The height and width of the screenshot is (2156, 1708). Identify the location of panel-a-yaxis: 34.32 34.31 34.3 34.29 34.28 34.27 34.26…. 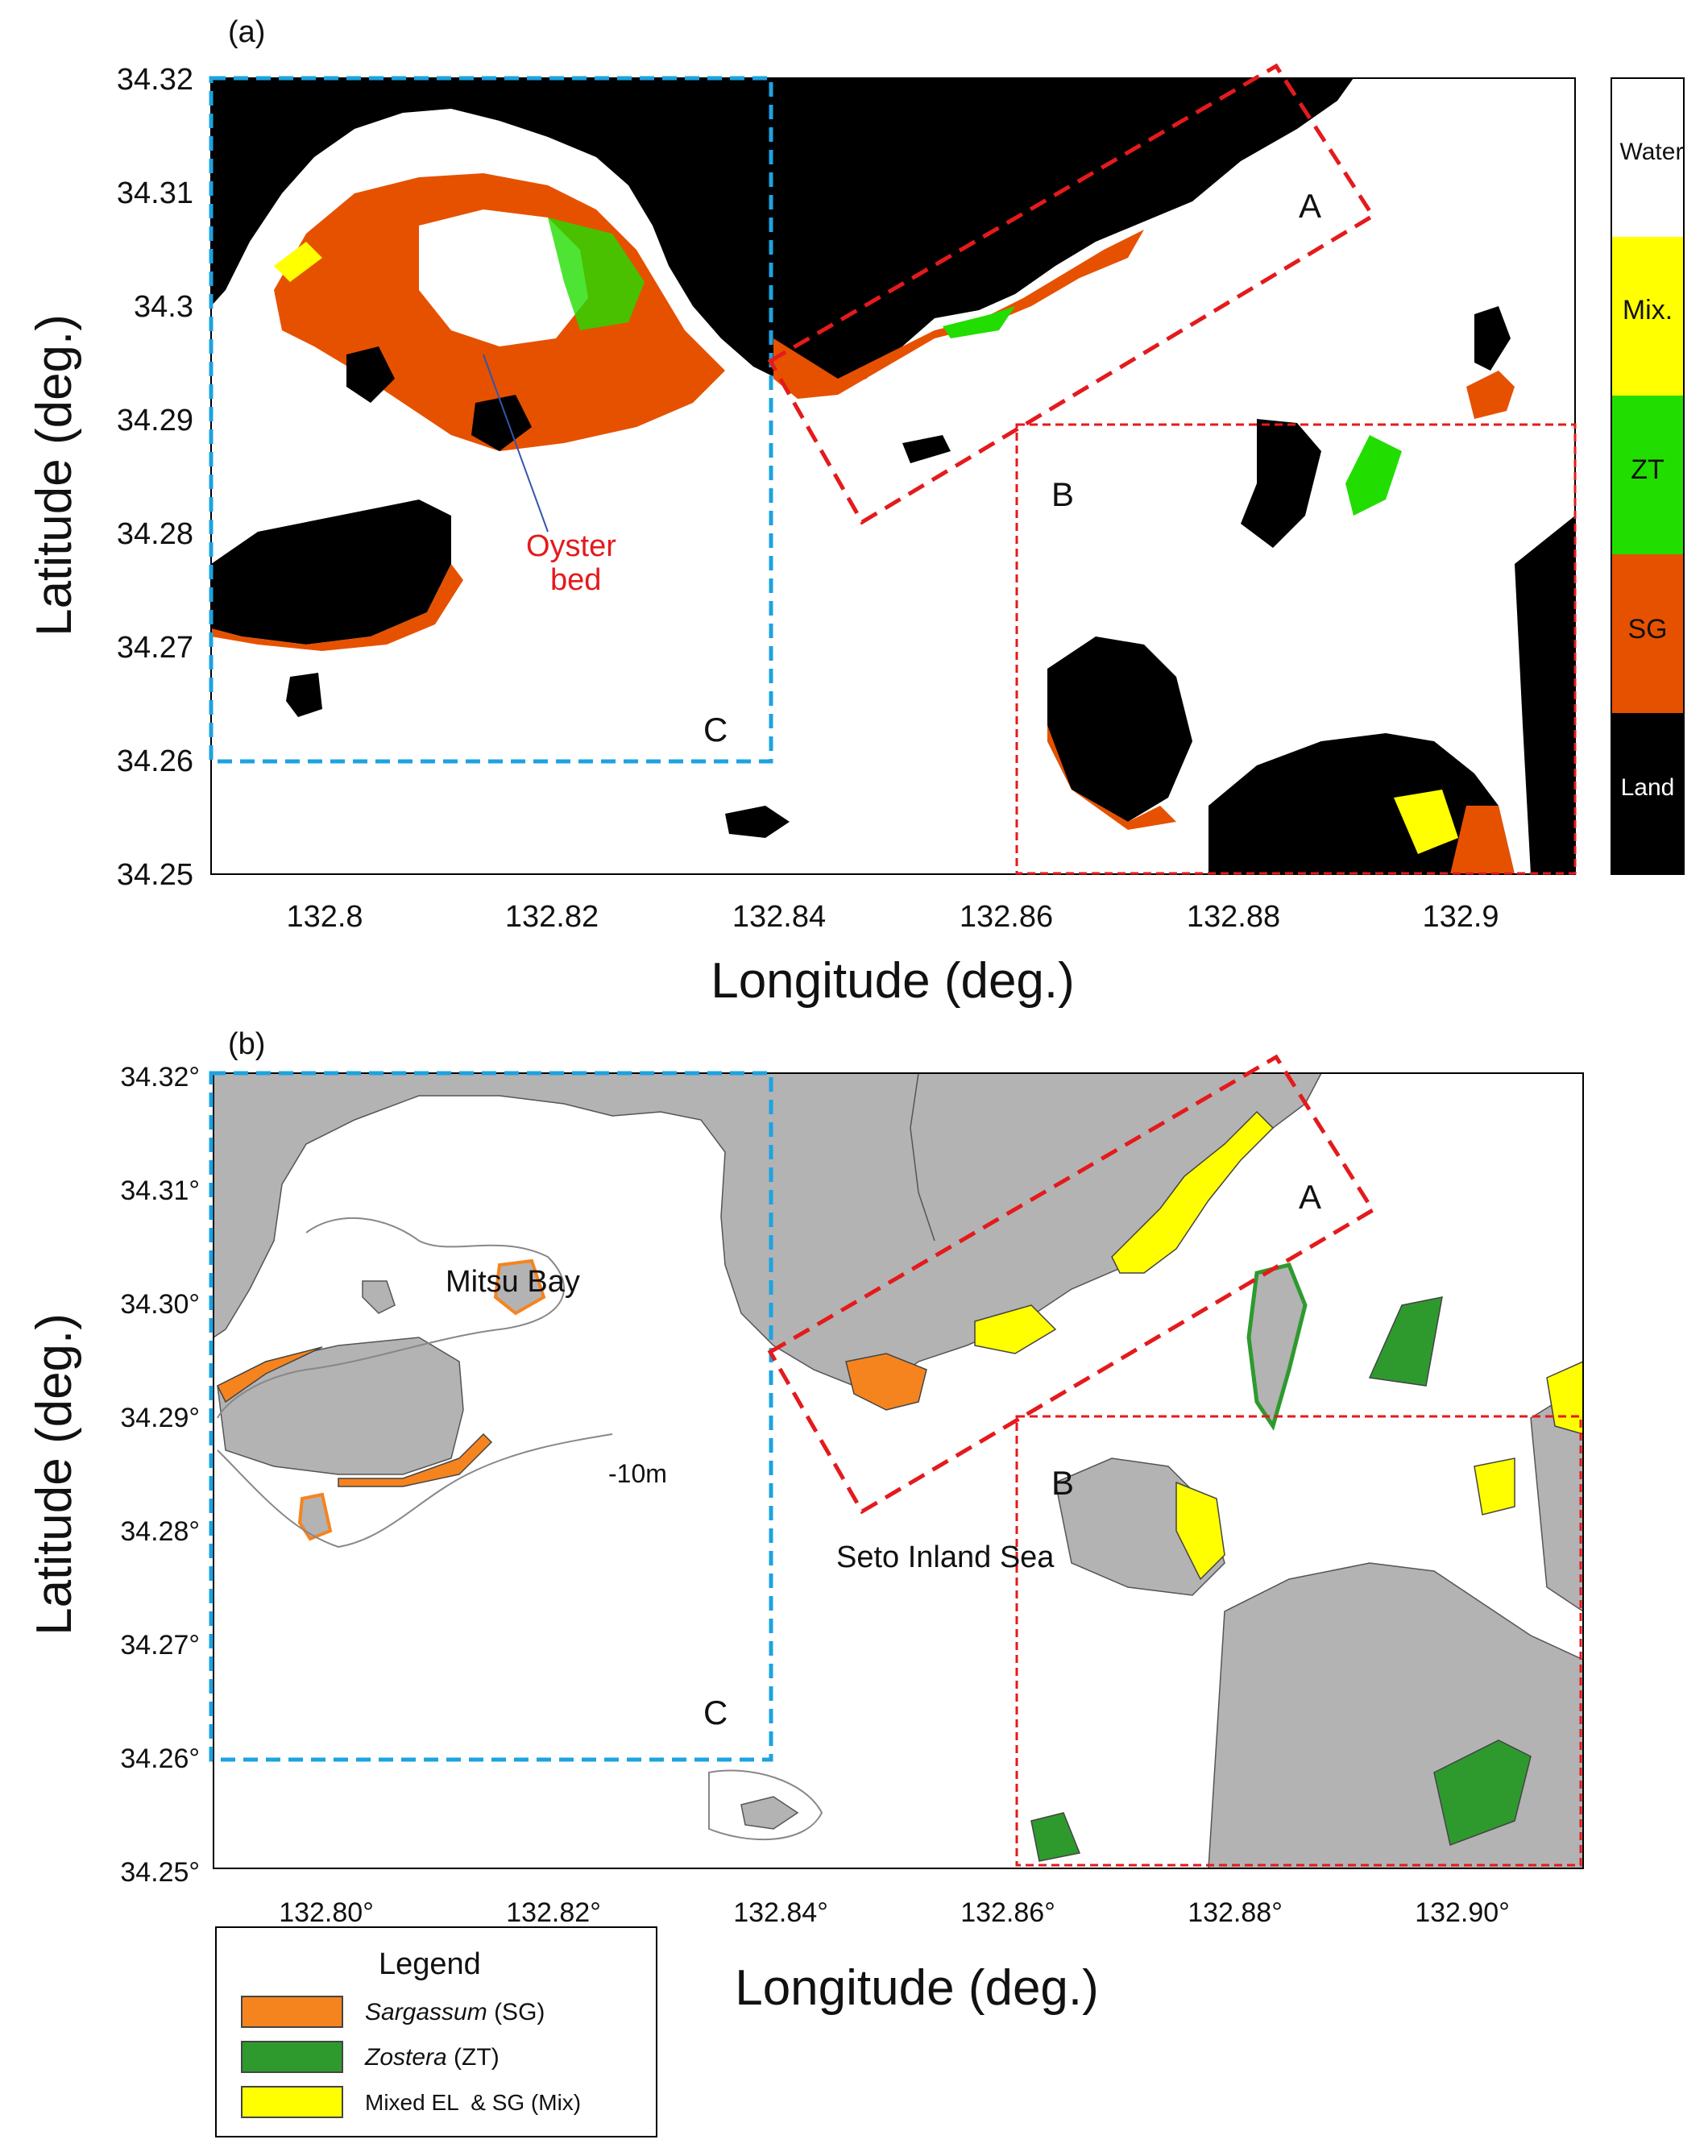
(155, 477).